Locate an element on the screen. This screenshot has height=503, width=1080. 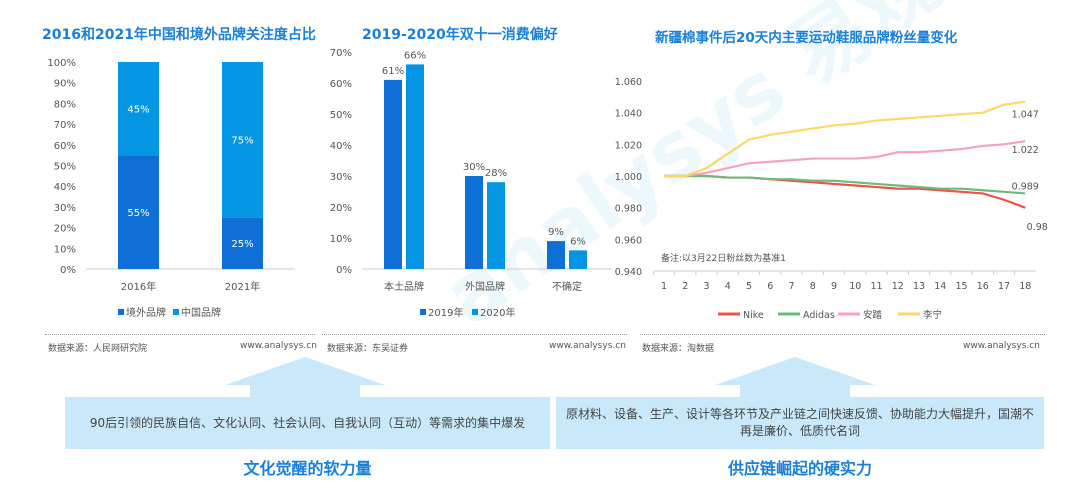
up-arrows is located at coordinates (550, 377).